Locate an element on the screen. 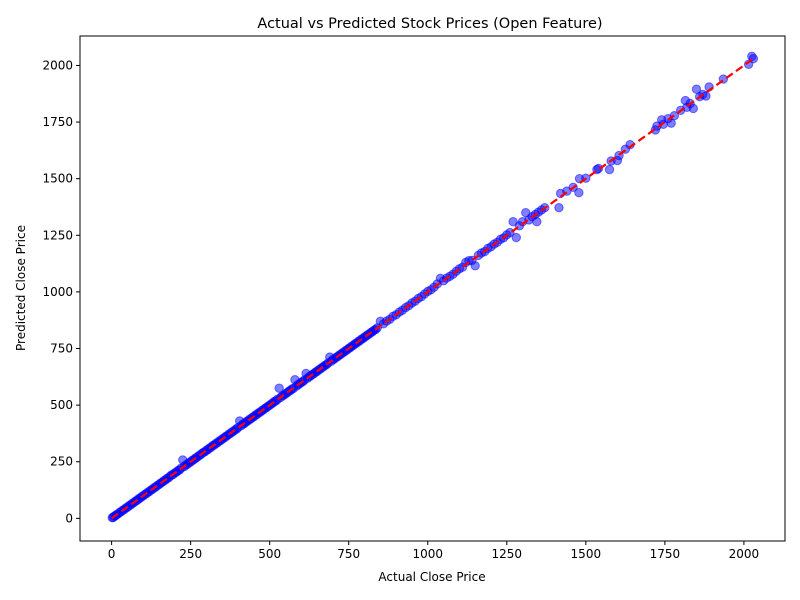  y-tick-label: 500 is located at coordinates (61, 405).